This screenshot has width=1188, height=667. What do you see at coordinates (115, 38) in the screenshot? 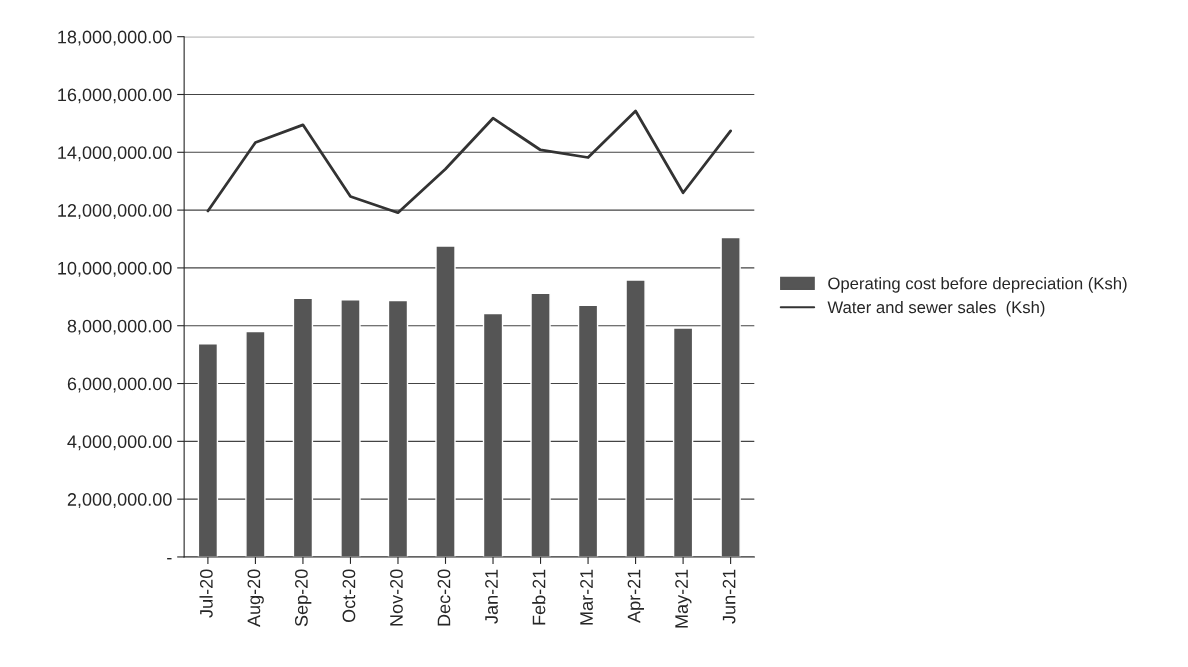
I see `y-tick-label: 18,000,000.00` at bounding box center [115, 38].